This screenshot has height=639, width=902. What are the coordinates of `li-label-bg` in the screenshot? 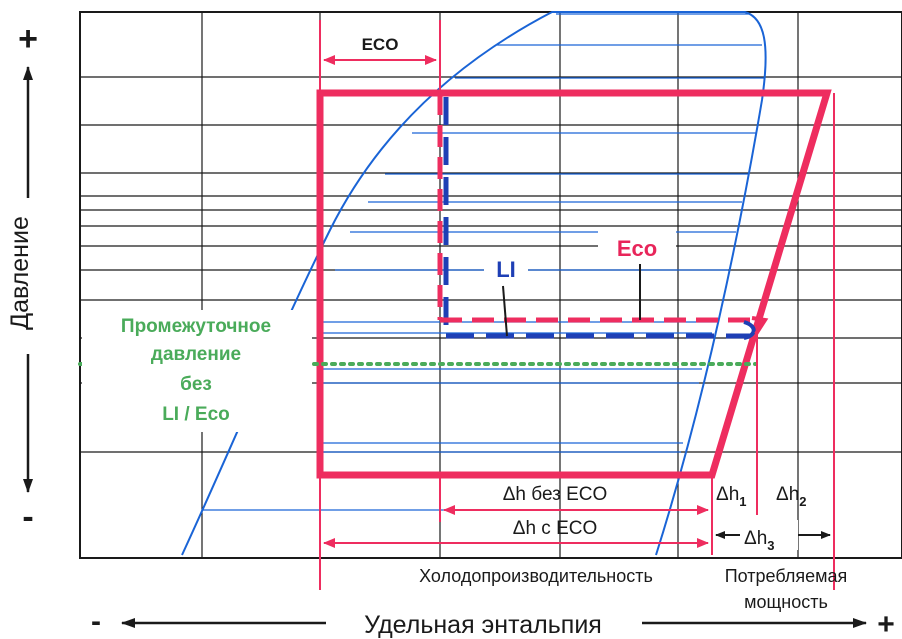 It's located at (506, 268).